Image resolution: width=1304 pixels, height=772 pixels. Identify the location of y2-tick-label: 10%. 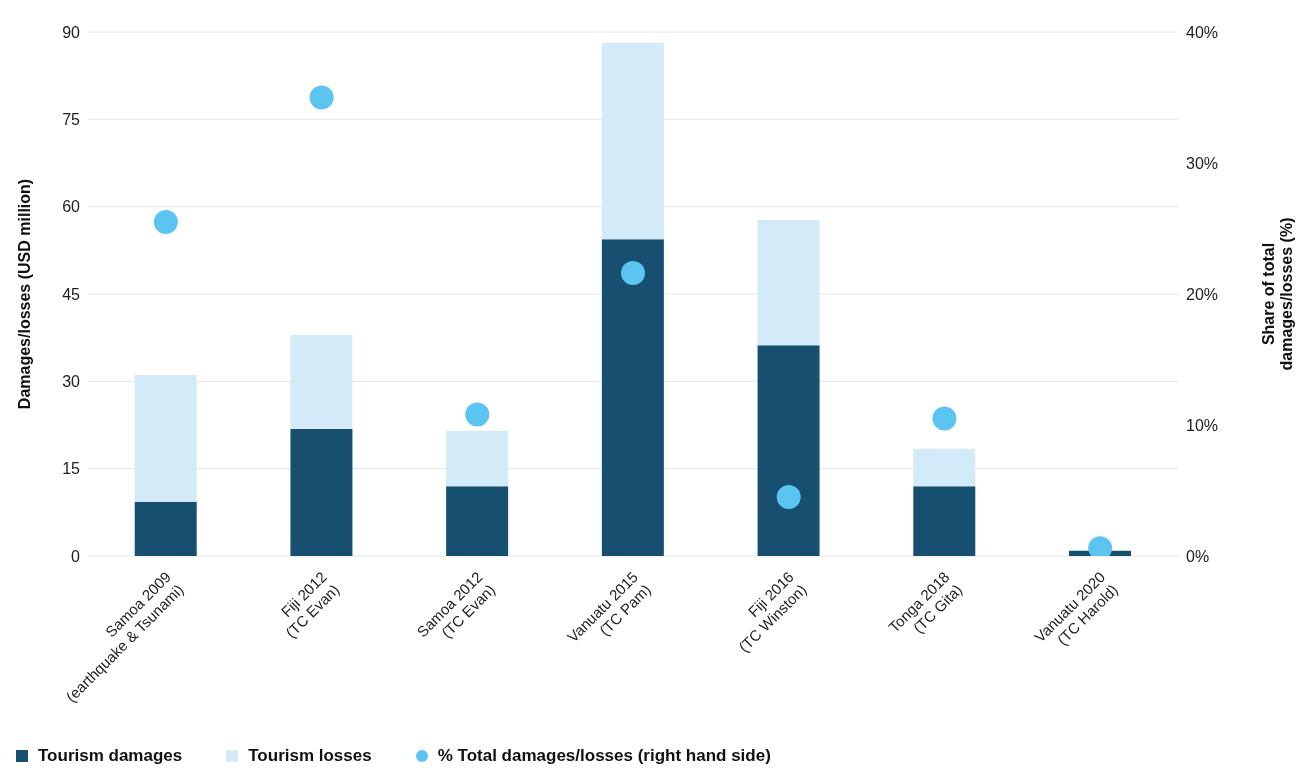
(1202, 425).